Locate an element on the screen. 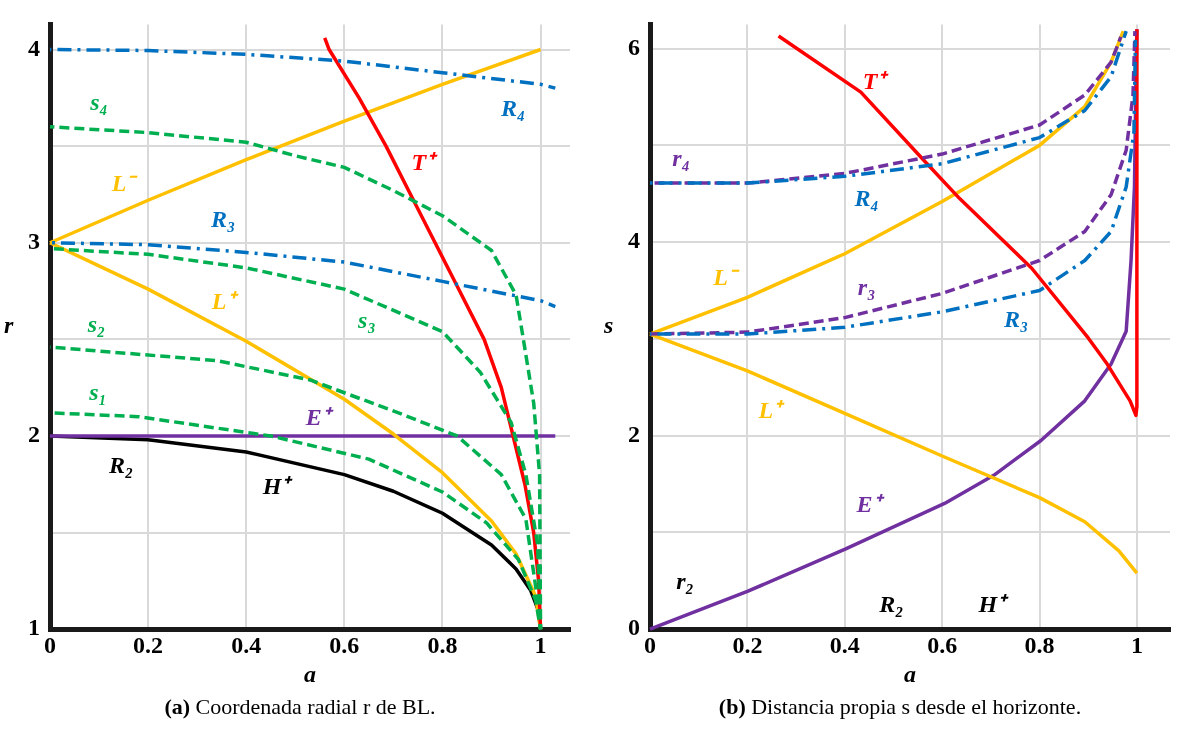 This screenshot has height=753, width=1200. series-label: s₄ is located at coordinates (98, 101).